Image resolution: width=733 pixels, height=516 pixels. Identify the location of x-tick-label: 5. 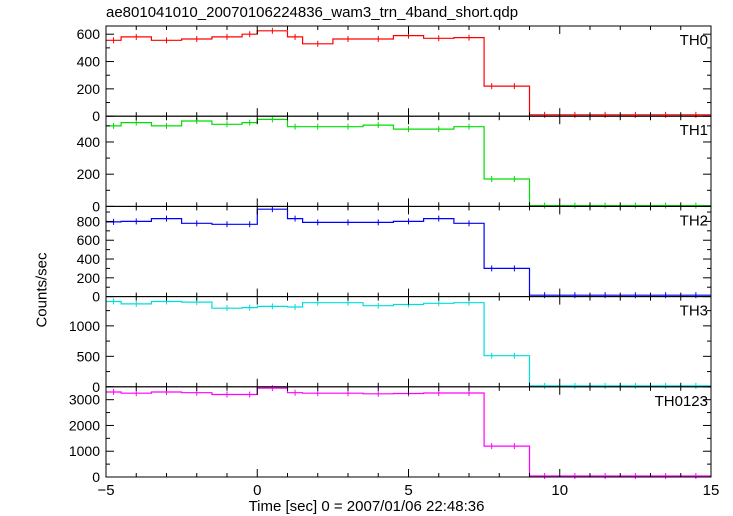
(408, 490).